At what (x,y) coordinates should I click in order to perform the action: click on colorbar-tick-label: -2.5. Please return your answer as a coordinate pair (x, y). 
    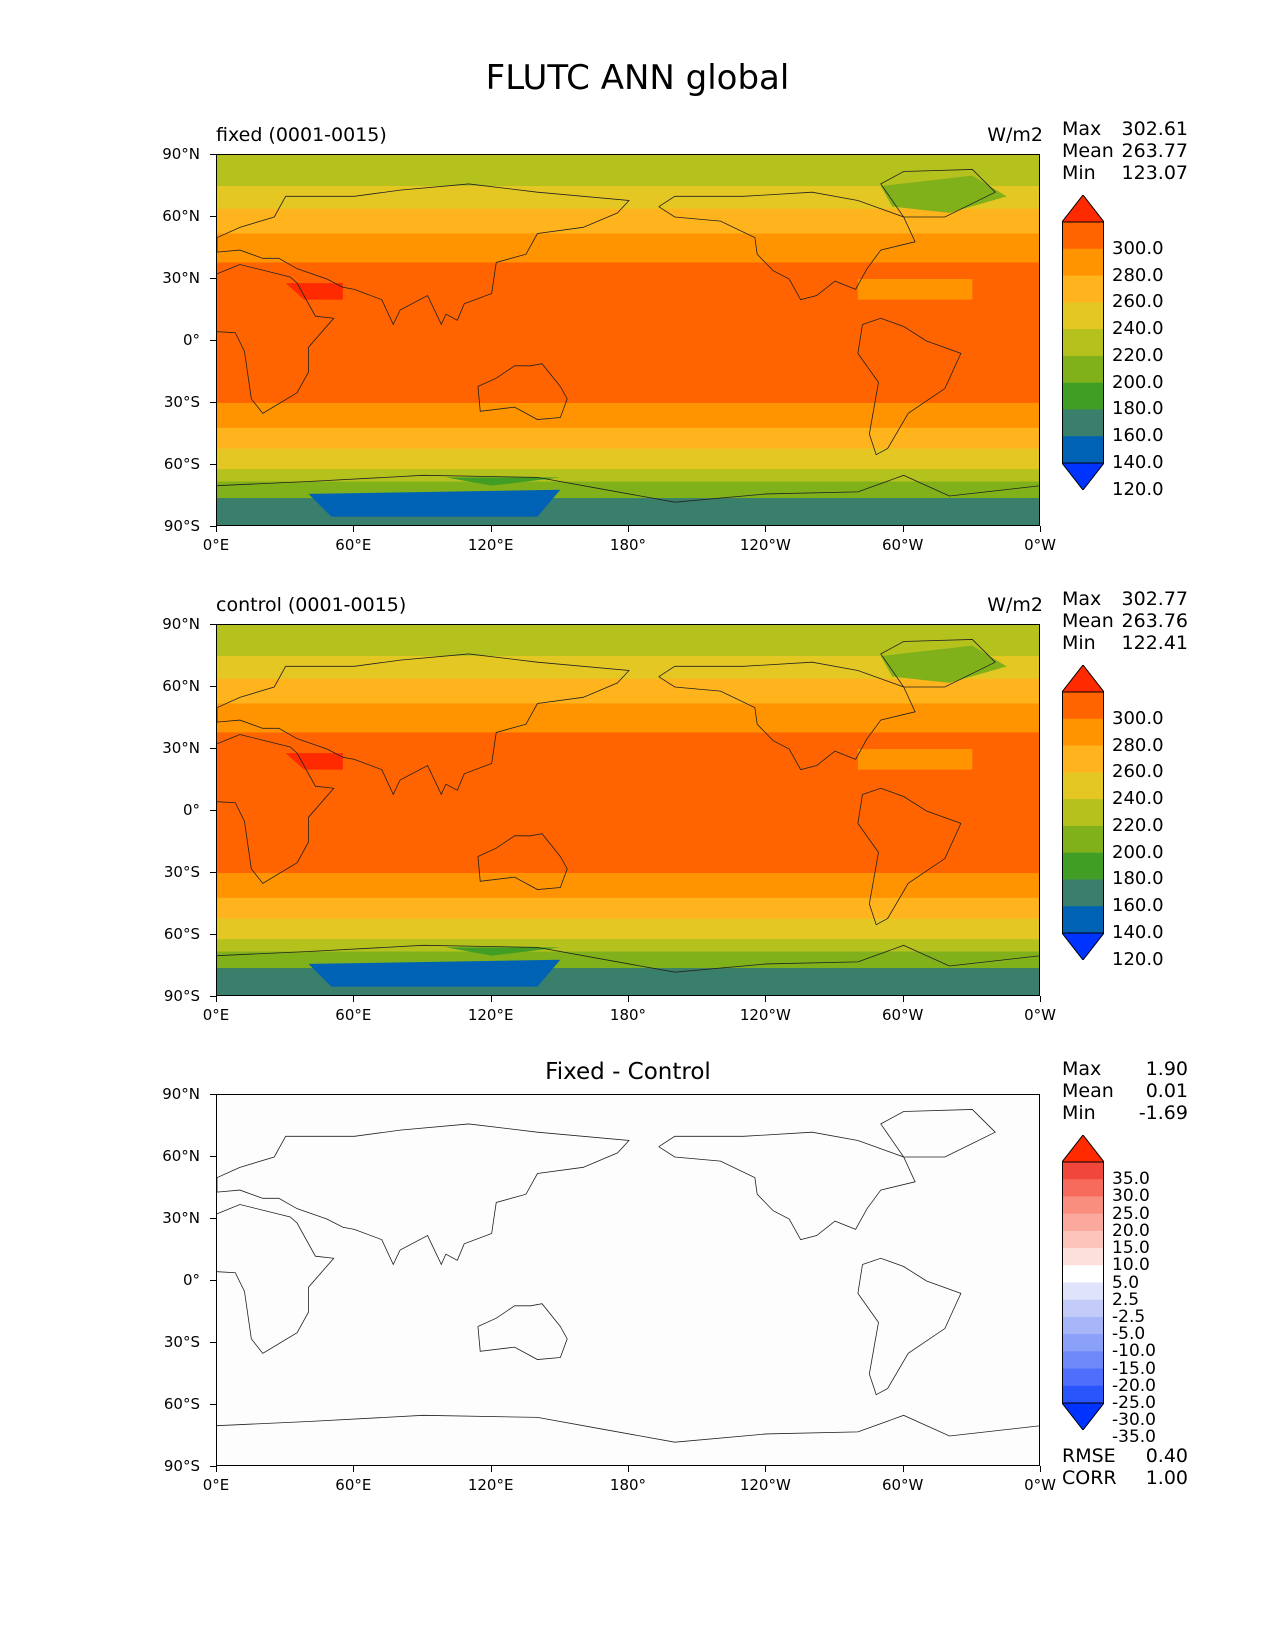
    Looking at the image, I should click on (1129, 1316).